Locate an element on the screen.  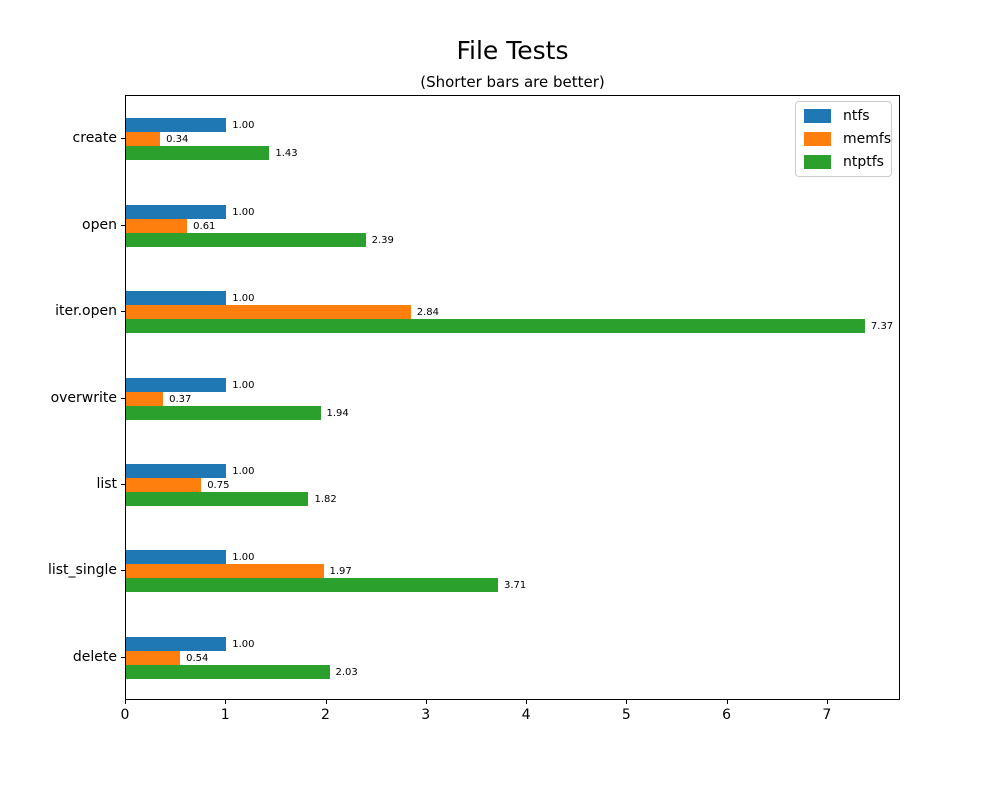
bar-value-label: 2.84 is located at coordinates (427, 313).